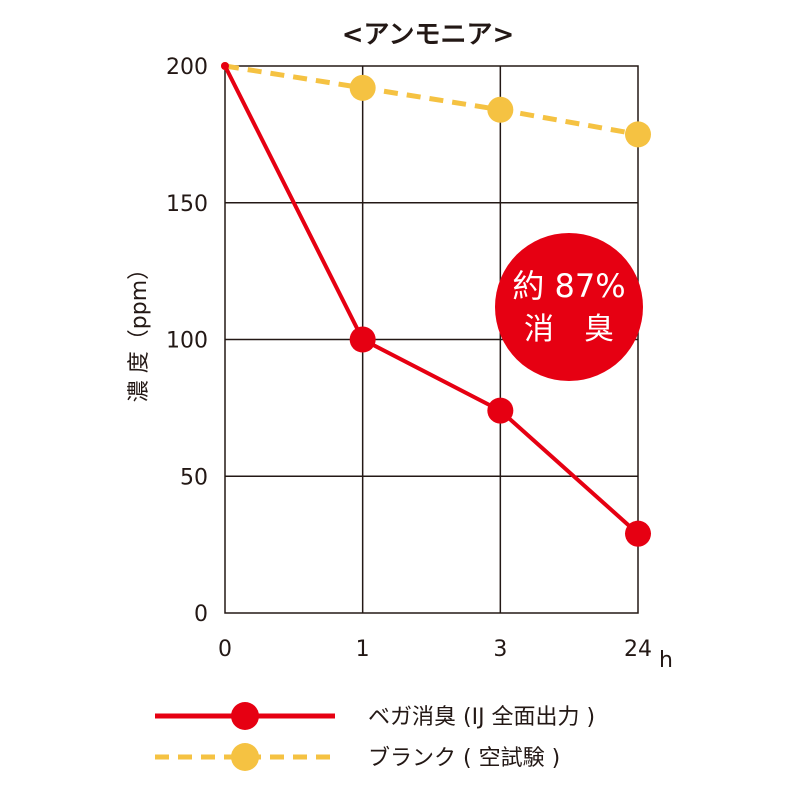  I want to click on y-tick-label: 50, so click(194, 477).